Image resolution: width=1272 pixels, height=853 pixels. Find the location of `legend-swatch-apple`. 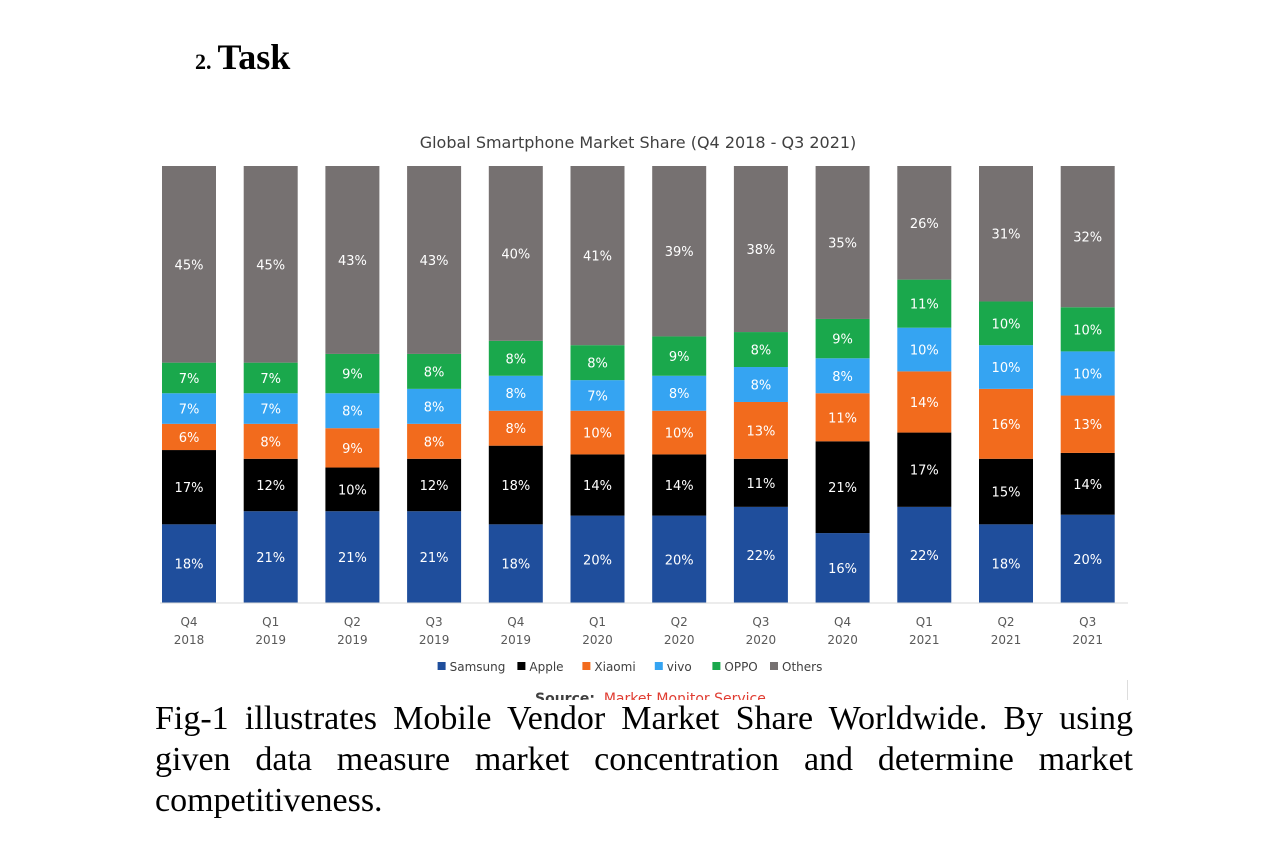

legend-swatch-apple is located at coordinates (521, 666).